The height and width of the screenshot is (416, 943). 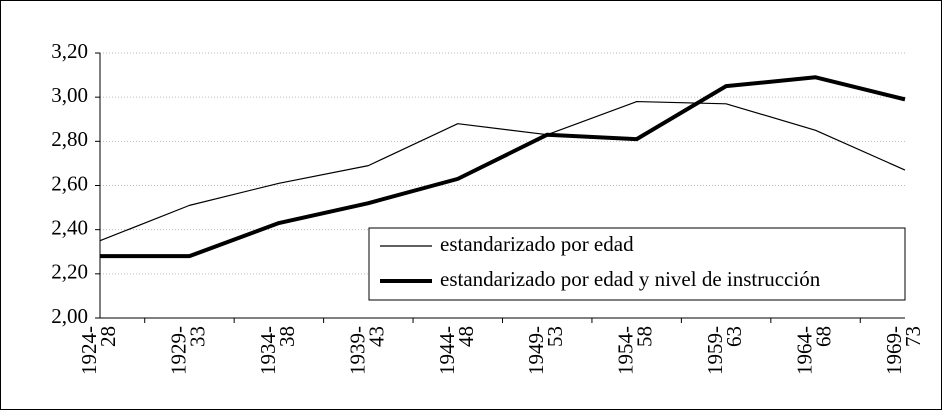 I want to click on x-tick-label: 1949-53, so click(x=545, y=350).